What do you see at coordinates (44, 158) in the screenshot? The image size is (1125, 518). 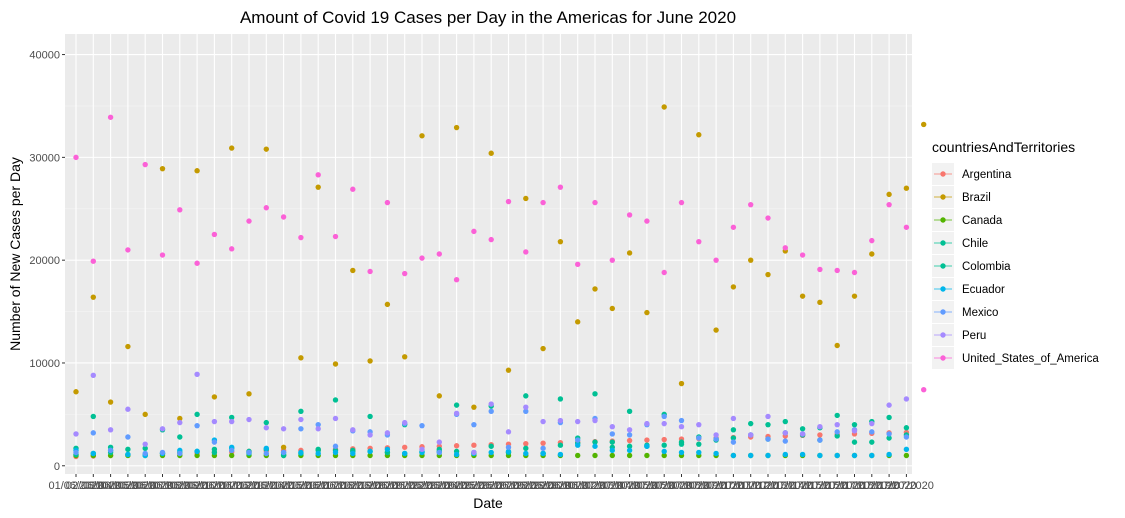 I see `y-tick-label: 30000` at bounding box center [44, 158].